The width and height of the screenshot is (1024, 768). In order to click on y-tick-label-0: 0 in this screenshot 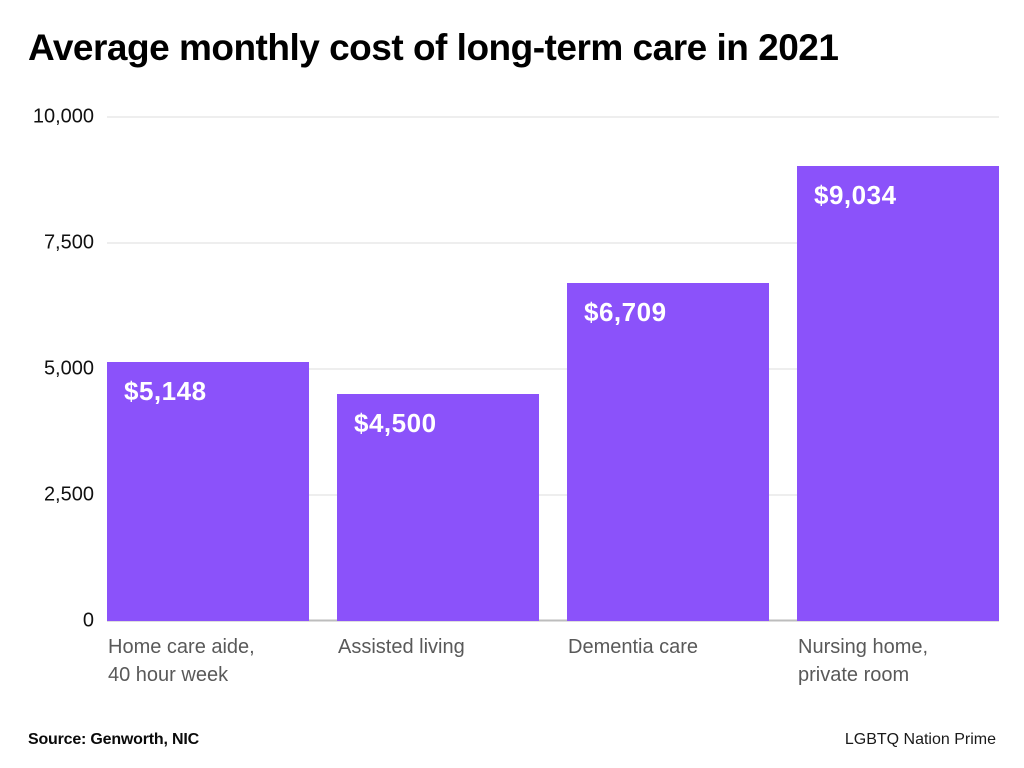, I will do `click(88, 620)`.